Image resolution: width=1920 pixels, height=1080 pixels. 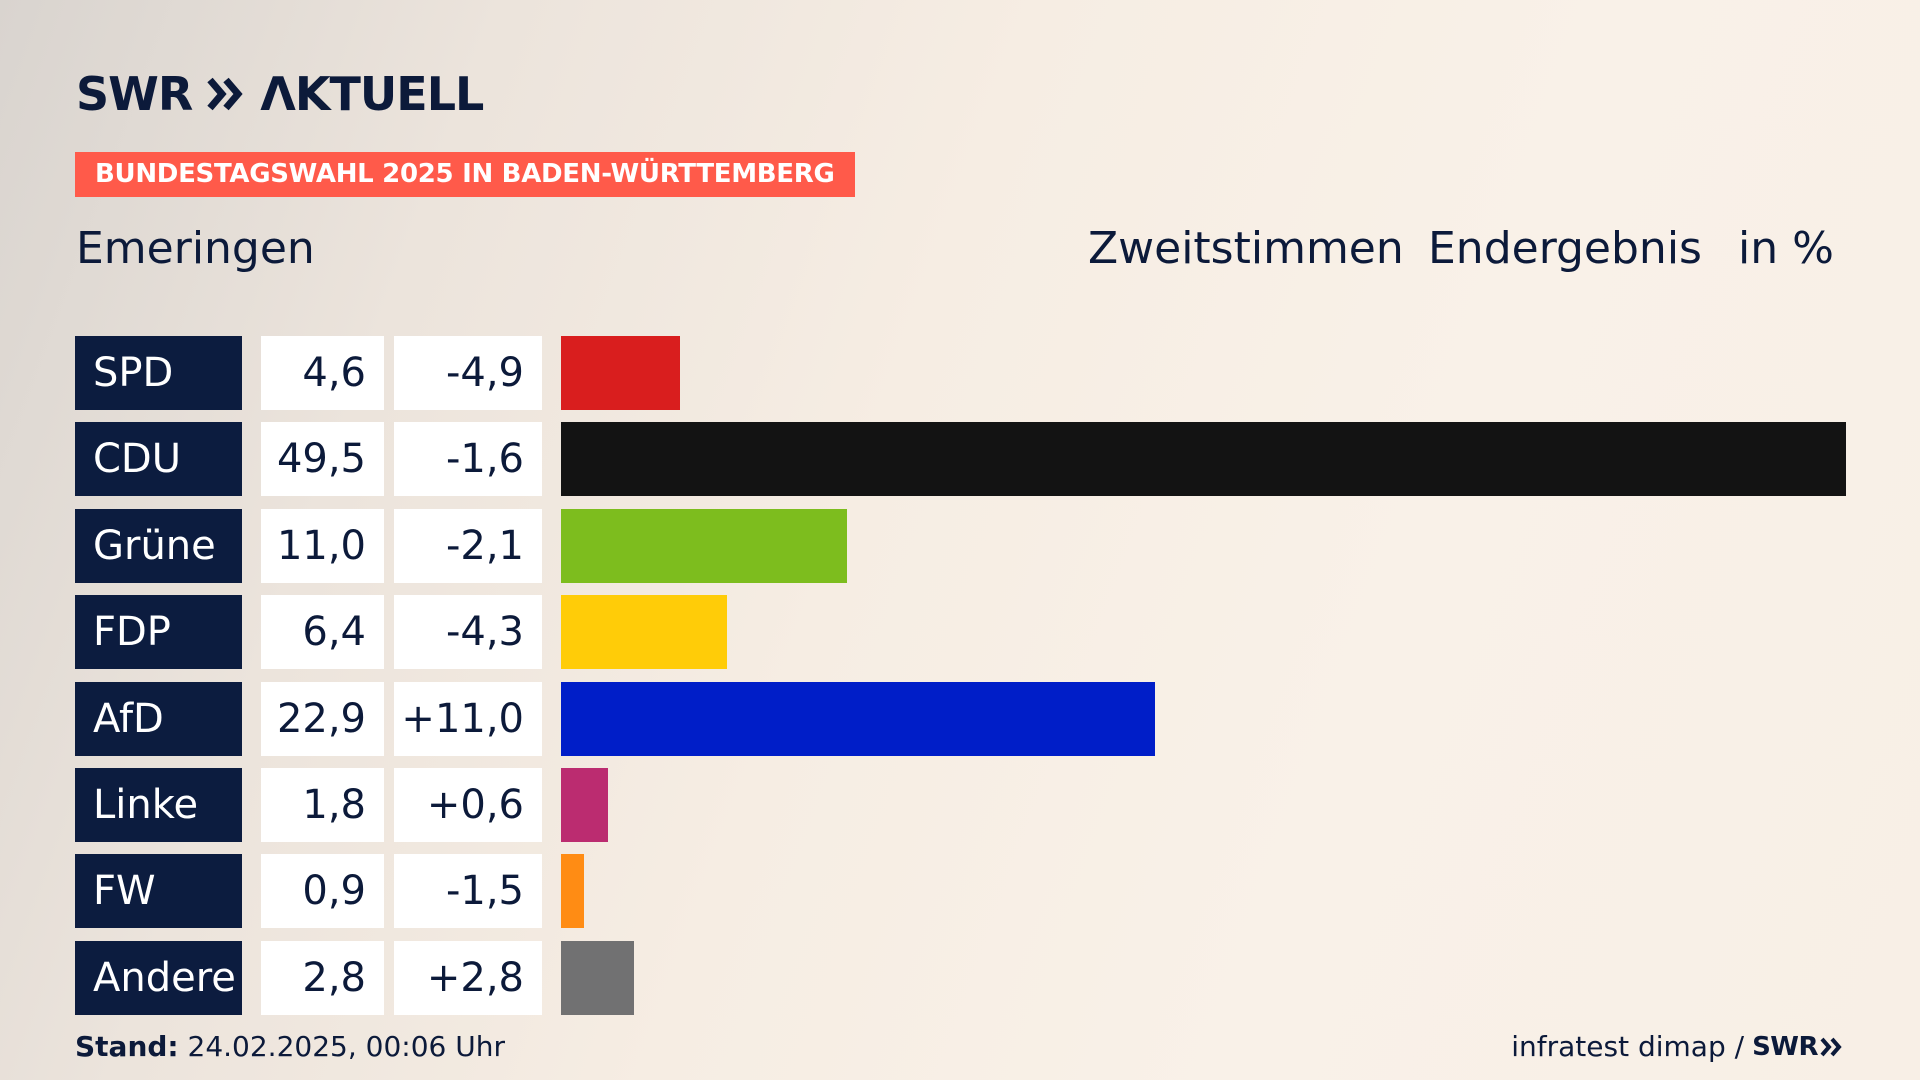 I want to click on party-label: Andere, so click(x=158, y=977).